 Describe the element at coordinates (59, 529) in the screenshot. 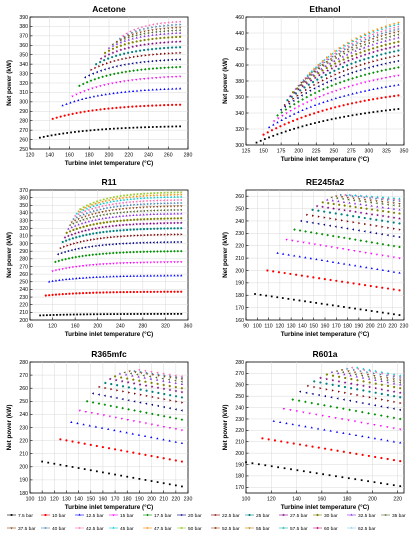

I see `legend-label: 40 bar` at that location.